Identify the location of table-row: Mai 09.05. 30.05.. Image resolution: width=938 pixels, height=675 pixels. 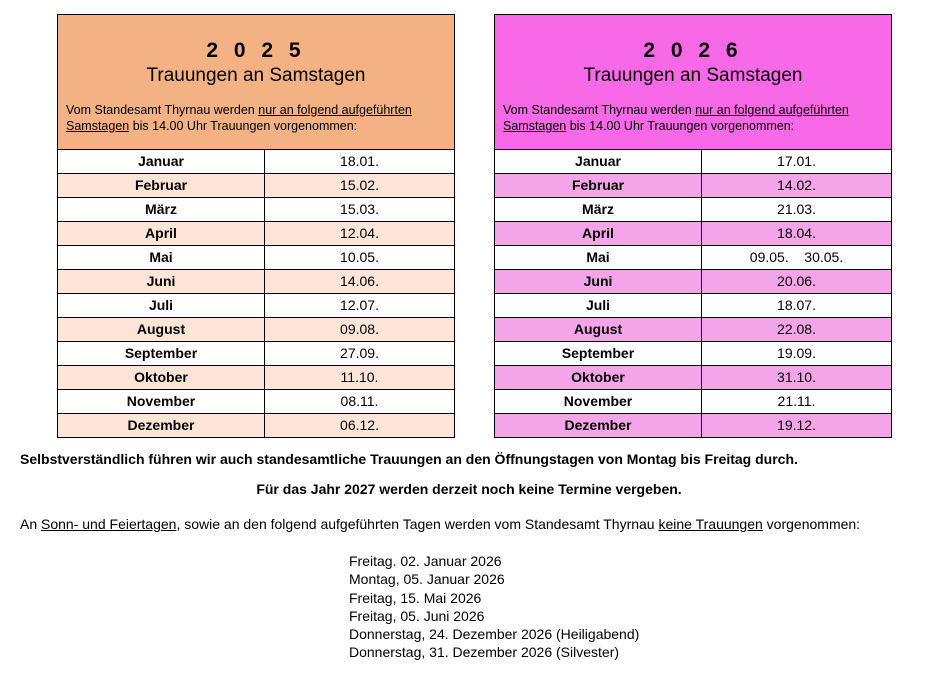
(693, 258).